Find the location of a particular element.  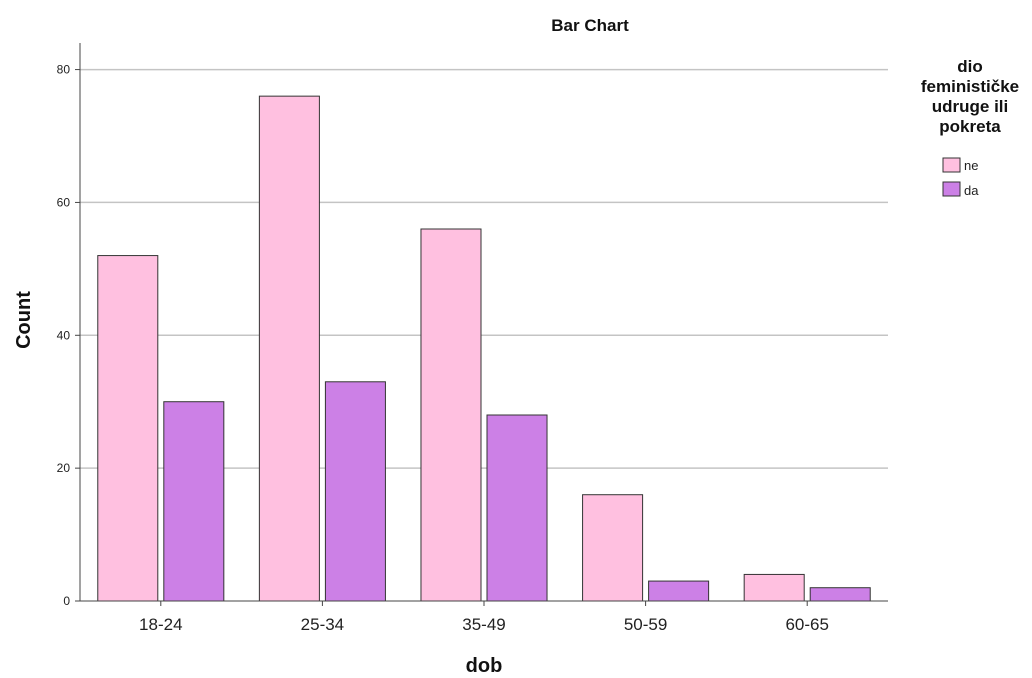

legend-swatch-ne is located at coordinates (951, 165).